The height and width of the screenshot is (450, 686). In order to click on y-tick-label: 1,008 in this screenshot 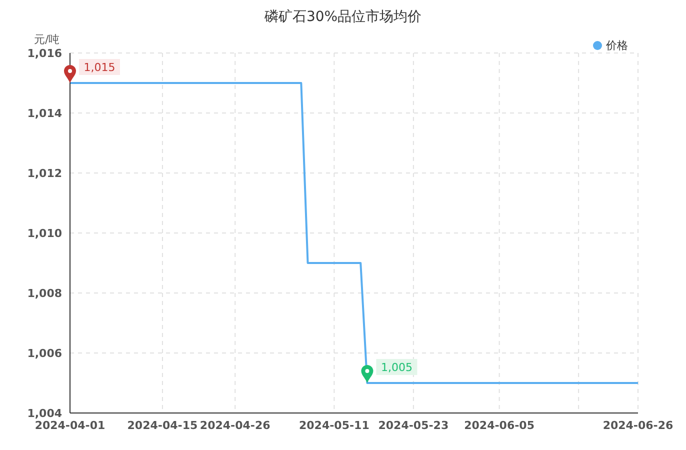, I will do `click(44, 293)`.